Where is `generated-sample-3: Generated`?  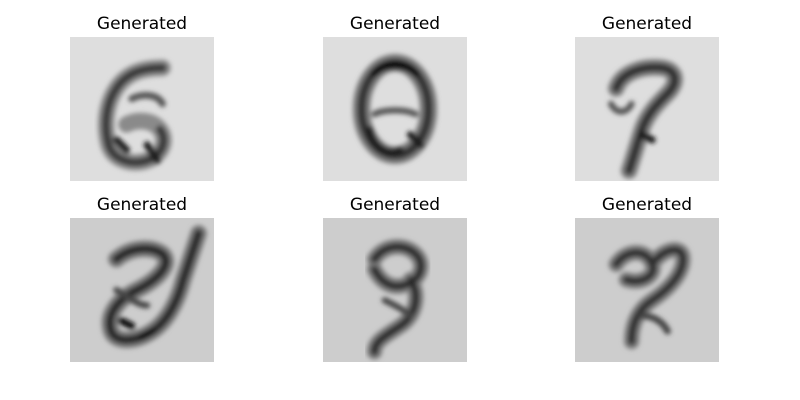 generated-sample-3: Generated is located at coordinates (647, 97).